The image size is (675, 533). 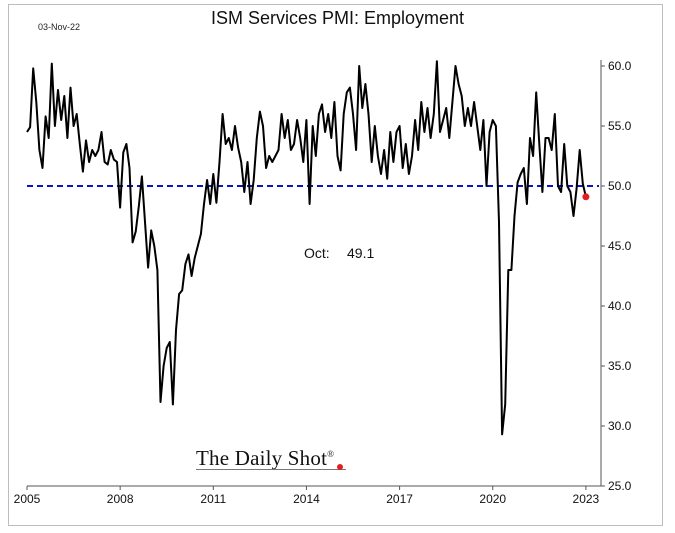 What do you see at coordinates (331, 454) in the screenshot?
I see `brand-mark: ®` at bounding box center [331, 454].